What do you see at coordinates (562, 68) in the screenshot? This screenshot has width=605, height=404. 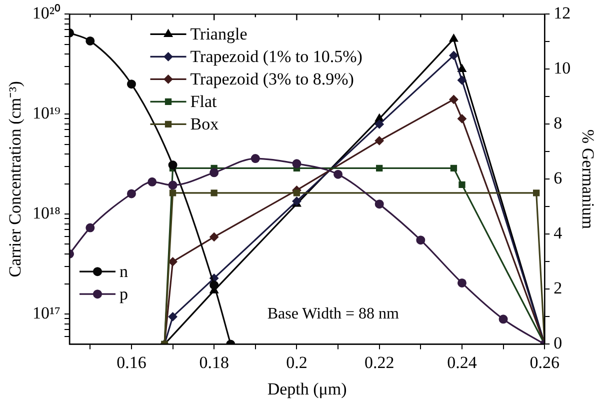 I see `y2-tick-label: 10` at bounding box center [562, 68].